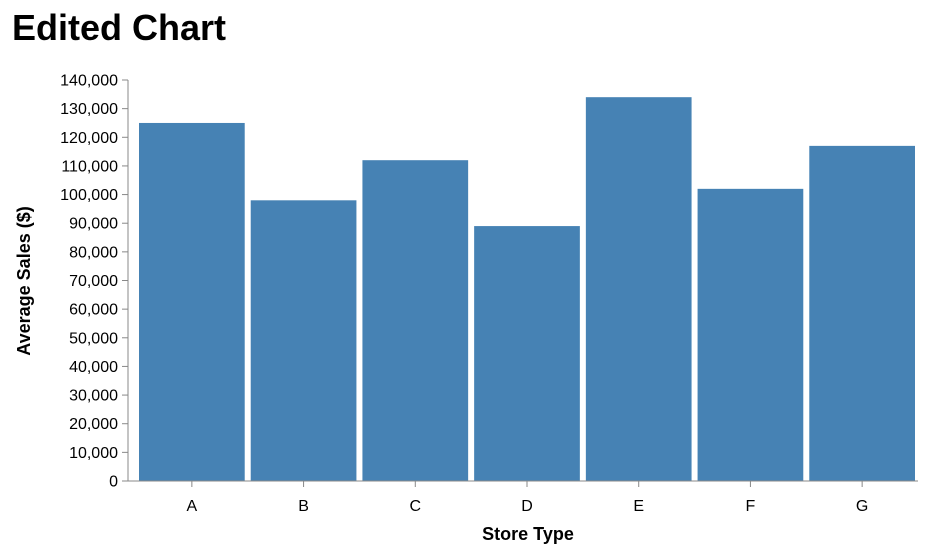  I want to click on x-tick-label: B, so click(303, 506).